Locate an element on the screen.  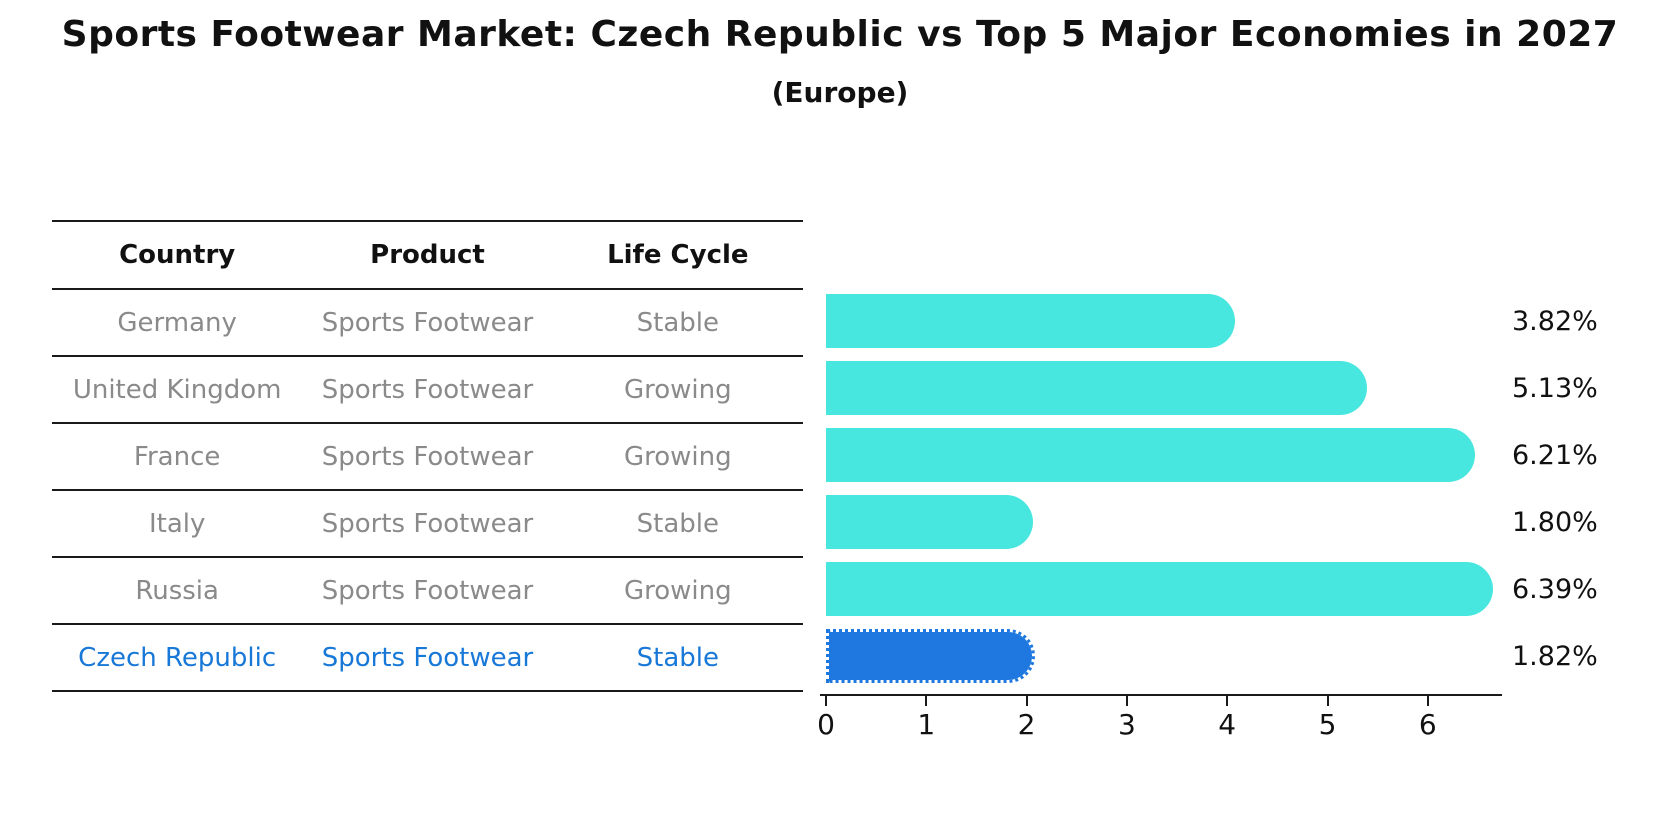
x-axis-tick-label: 4 is located at coordinates (1227, 724).